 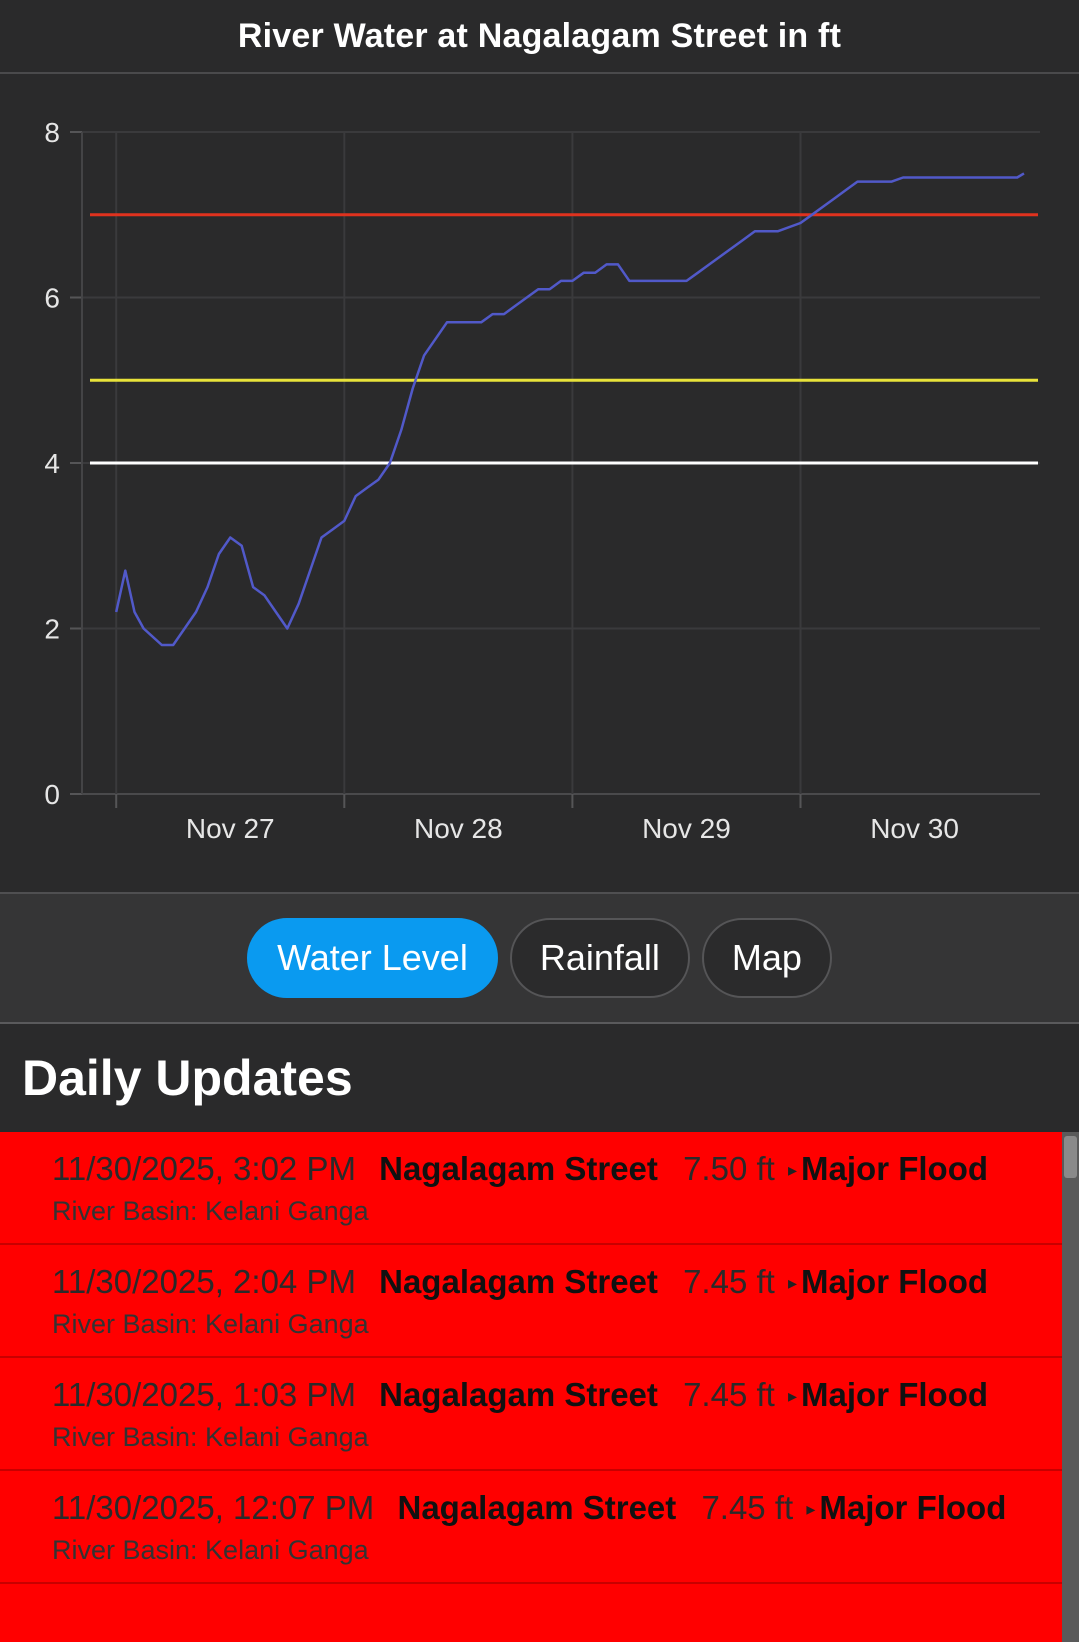 I want to click on x-tick-label: Nov 29, so click(x=686, y=828).